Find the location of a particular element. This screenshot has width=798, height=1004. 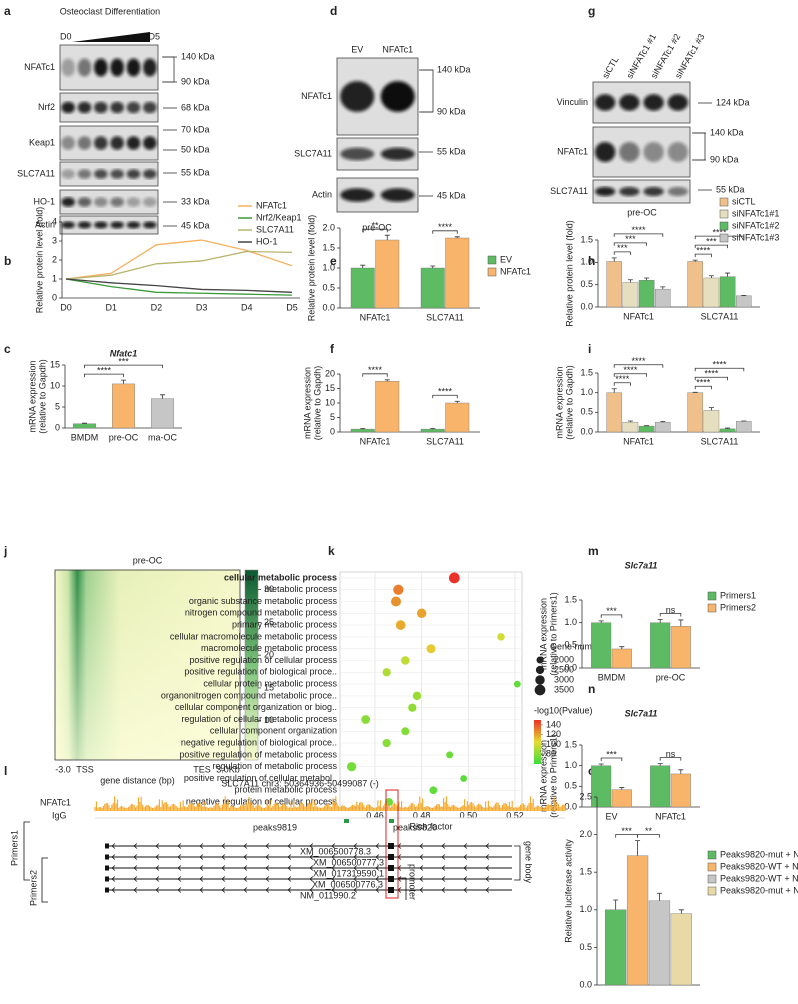

colorbar is located at coordinates (251, 665).